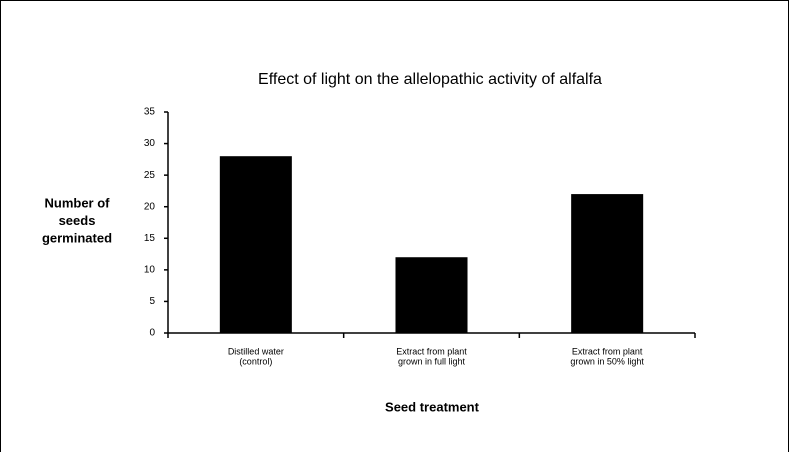  What do you see at coordinates (77, 237) in the screenshot?
I see `y-axis-label: germinated` at bounding box center [77, 237].